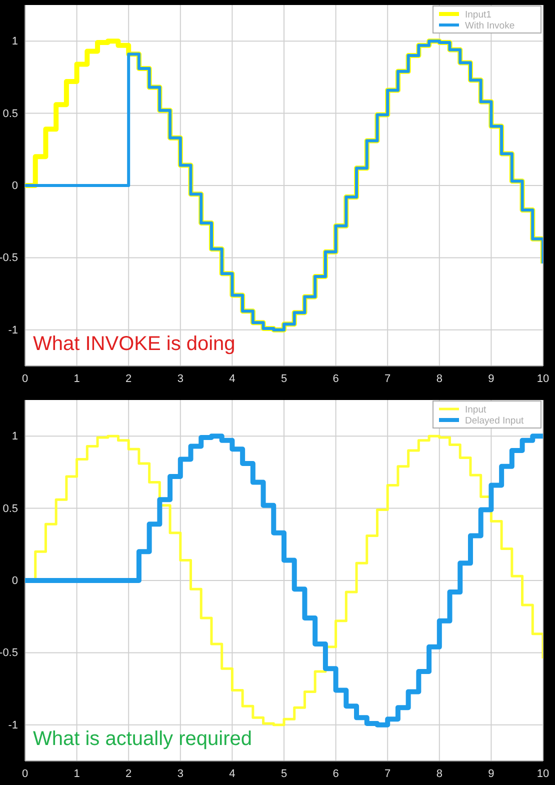 Image resolution: width=555 pixels, height=785 pixels. I want to click on legend-label: Delayed Input, so click(494, 421).